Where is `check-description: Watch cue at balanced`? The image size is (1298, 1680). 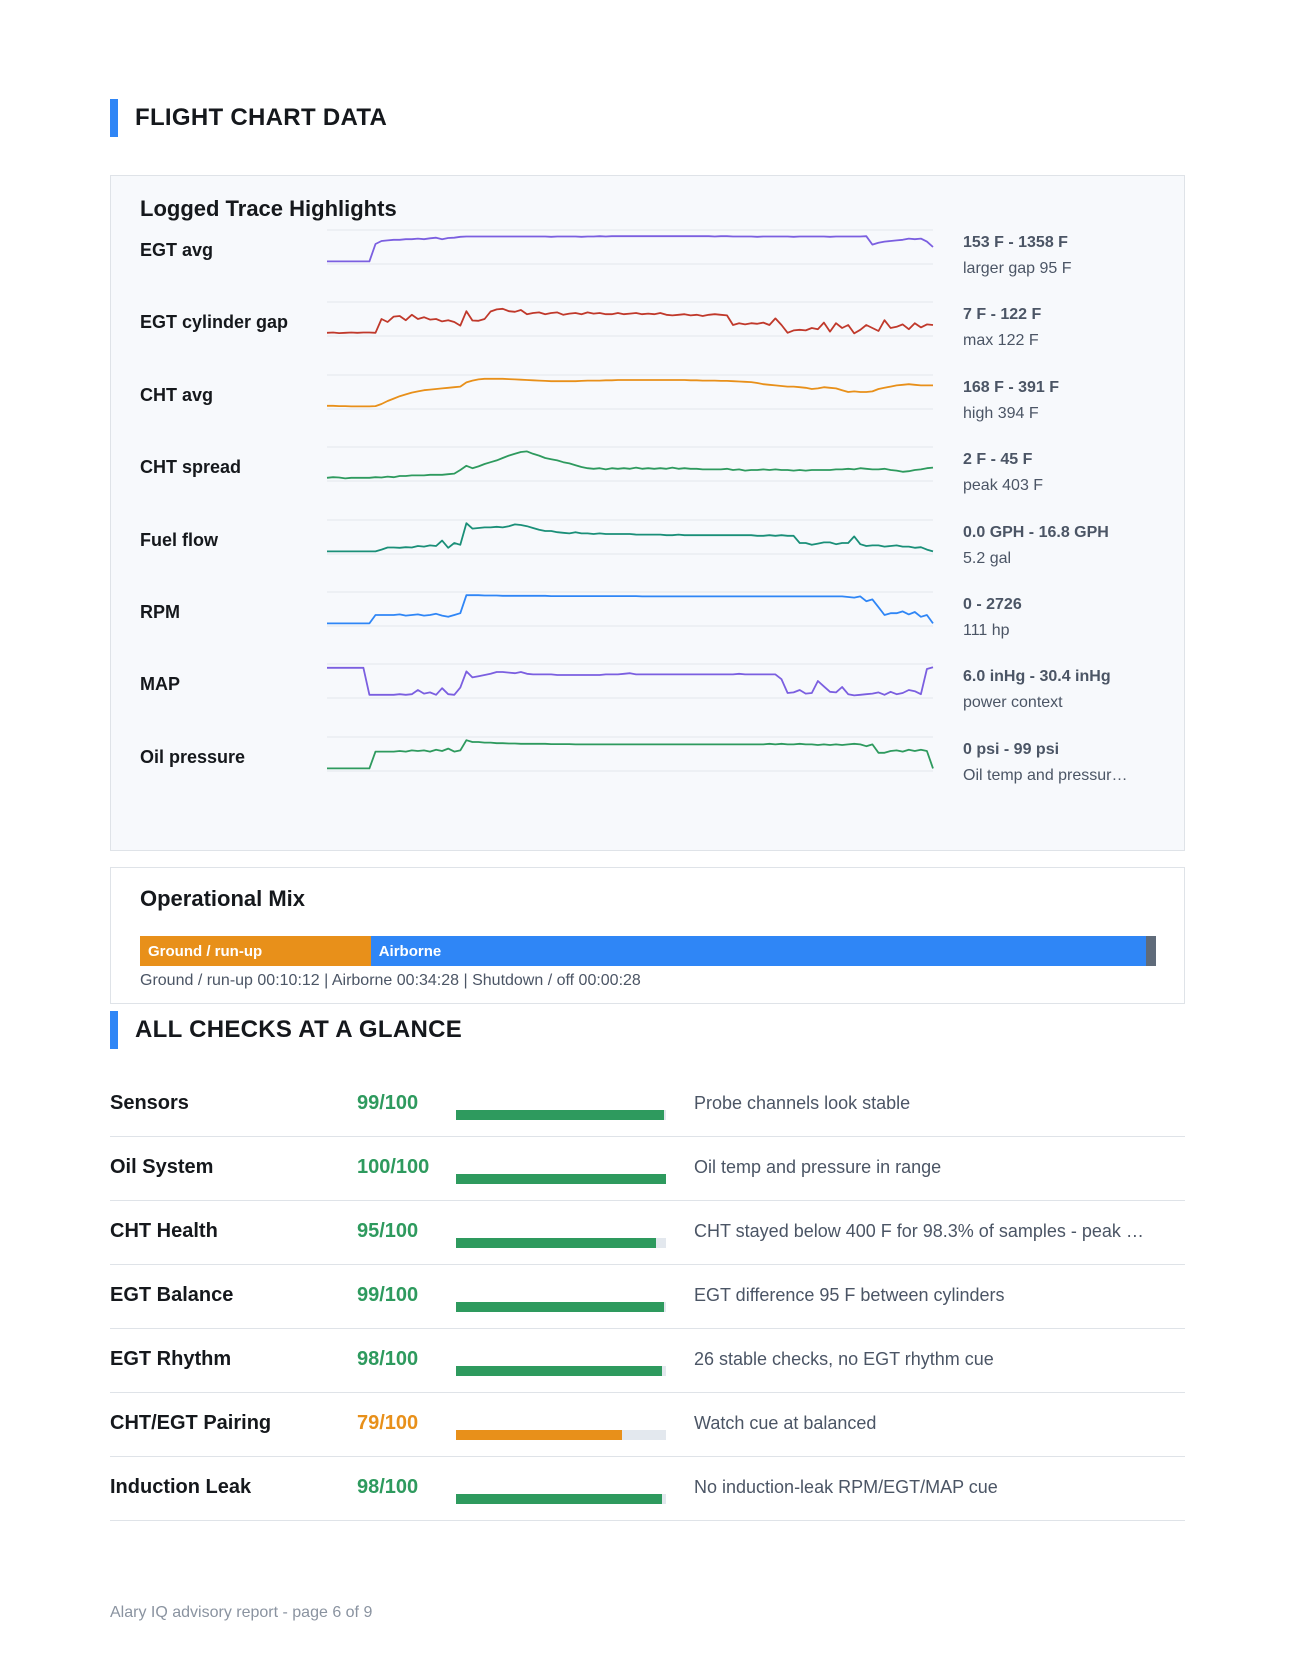 check-description: Watch cue at balanced is located at coordinates (785, 1423).